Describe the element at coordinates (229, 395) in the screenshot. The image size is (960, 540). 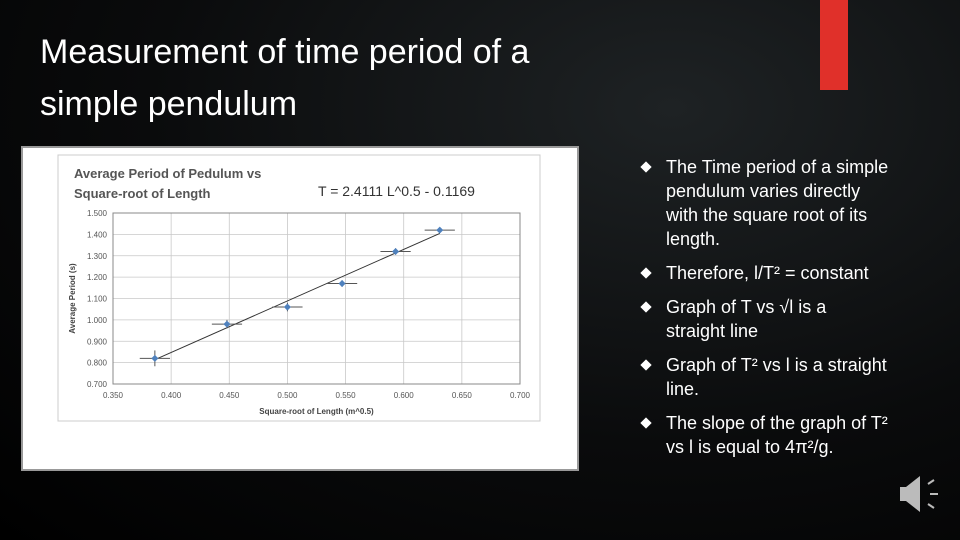
I see `x-tick-label: 0.450` at that location.